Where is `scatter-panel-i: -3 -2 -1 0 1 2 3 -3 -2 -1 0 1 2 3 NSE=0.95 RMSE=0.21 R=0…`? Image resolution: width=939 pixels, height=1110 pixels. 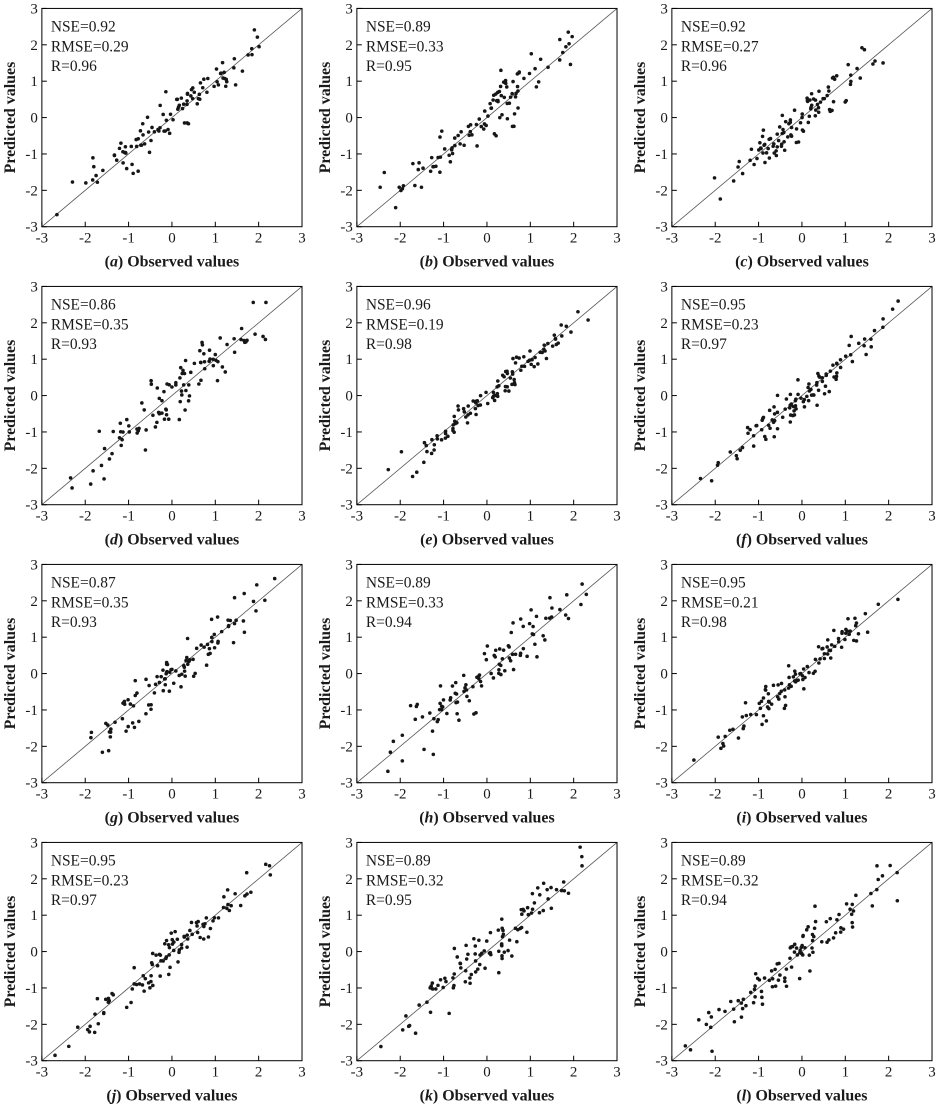
scatter-panel-i: -3 -2 -1 0 1 2 3 -3 -2 -1 0 1 2 3 NSE=0.95 RMSE=0.21 R=0… is located at coordinates (784, 695).